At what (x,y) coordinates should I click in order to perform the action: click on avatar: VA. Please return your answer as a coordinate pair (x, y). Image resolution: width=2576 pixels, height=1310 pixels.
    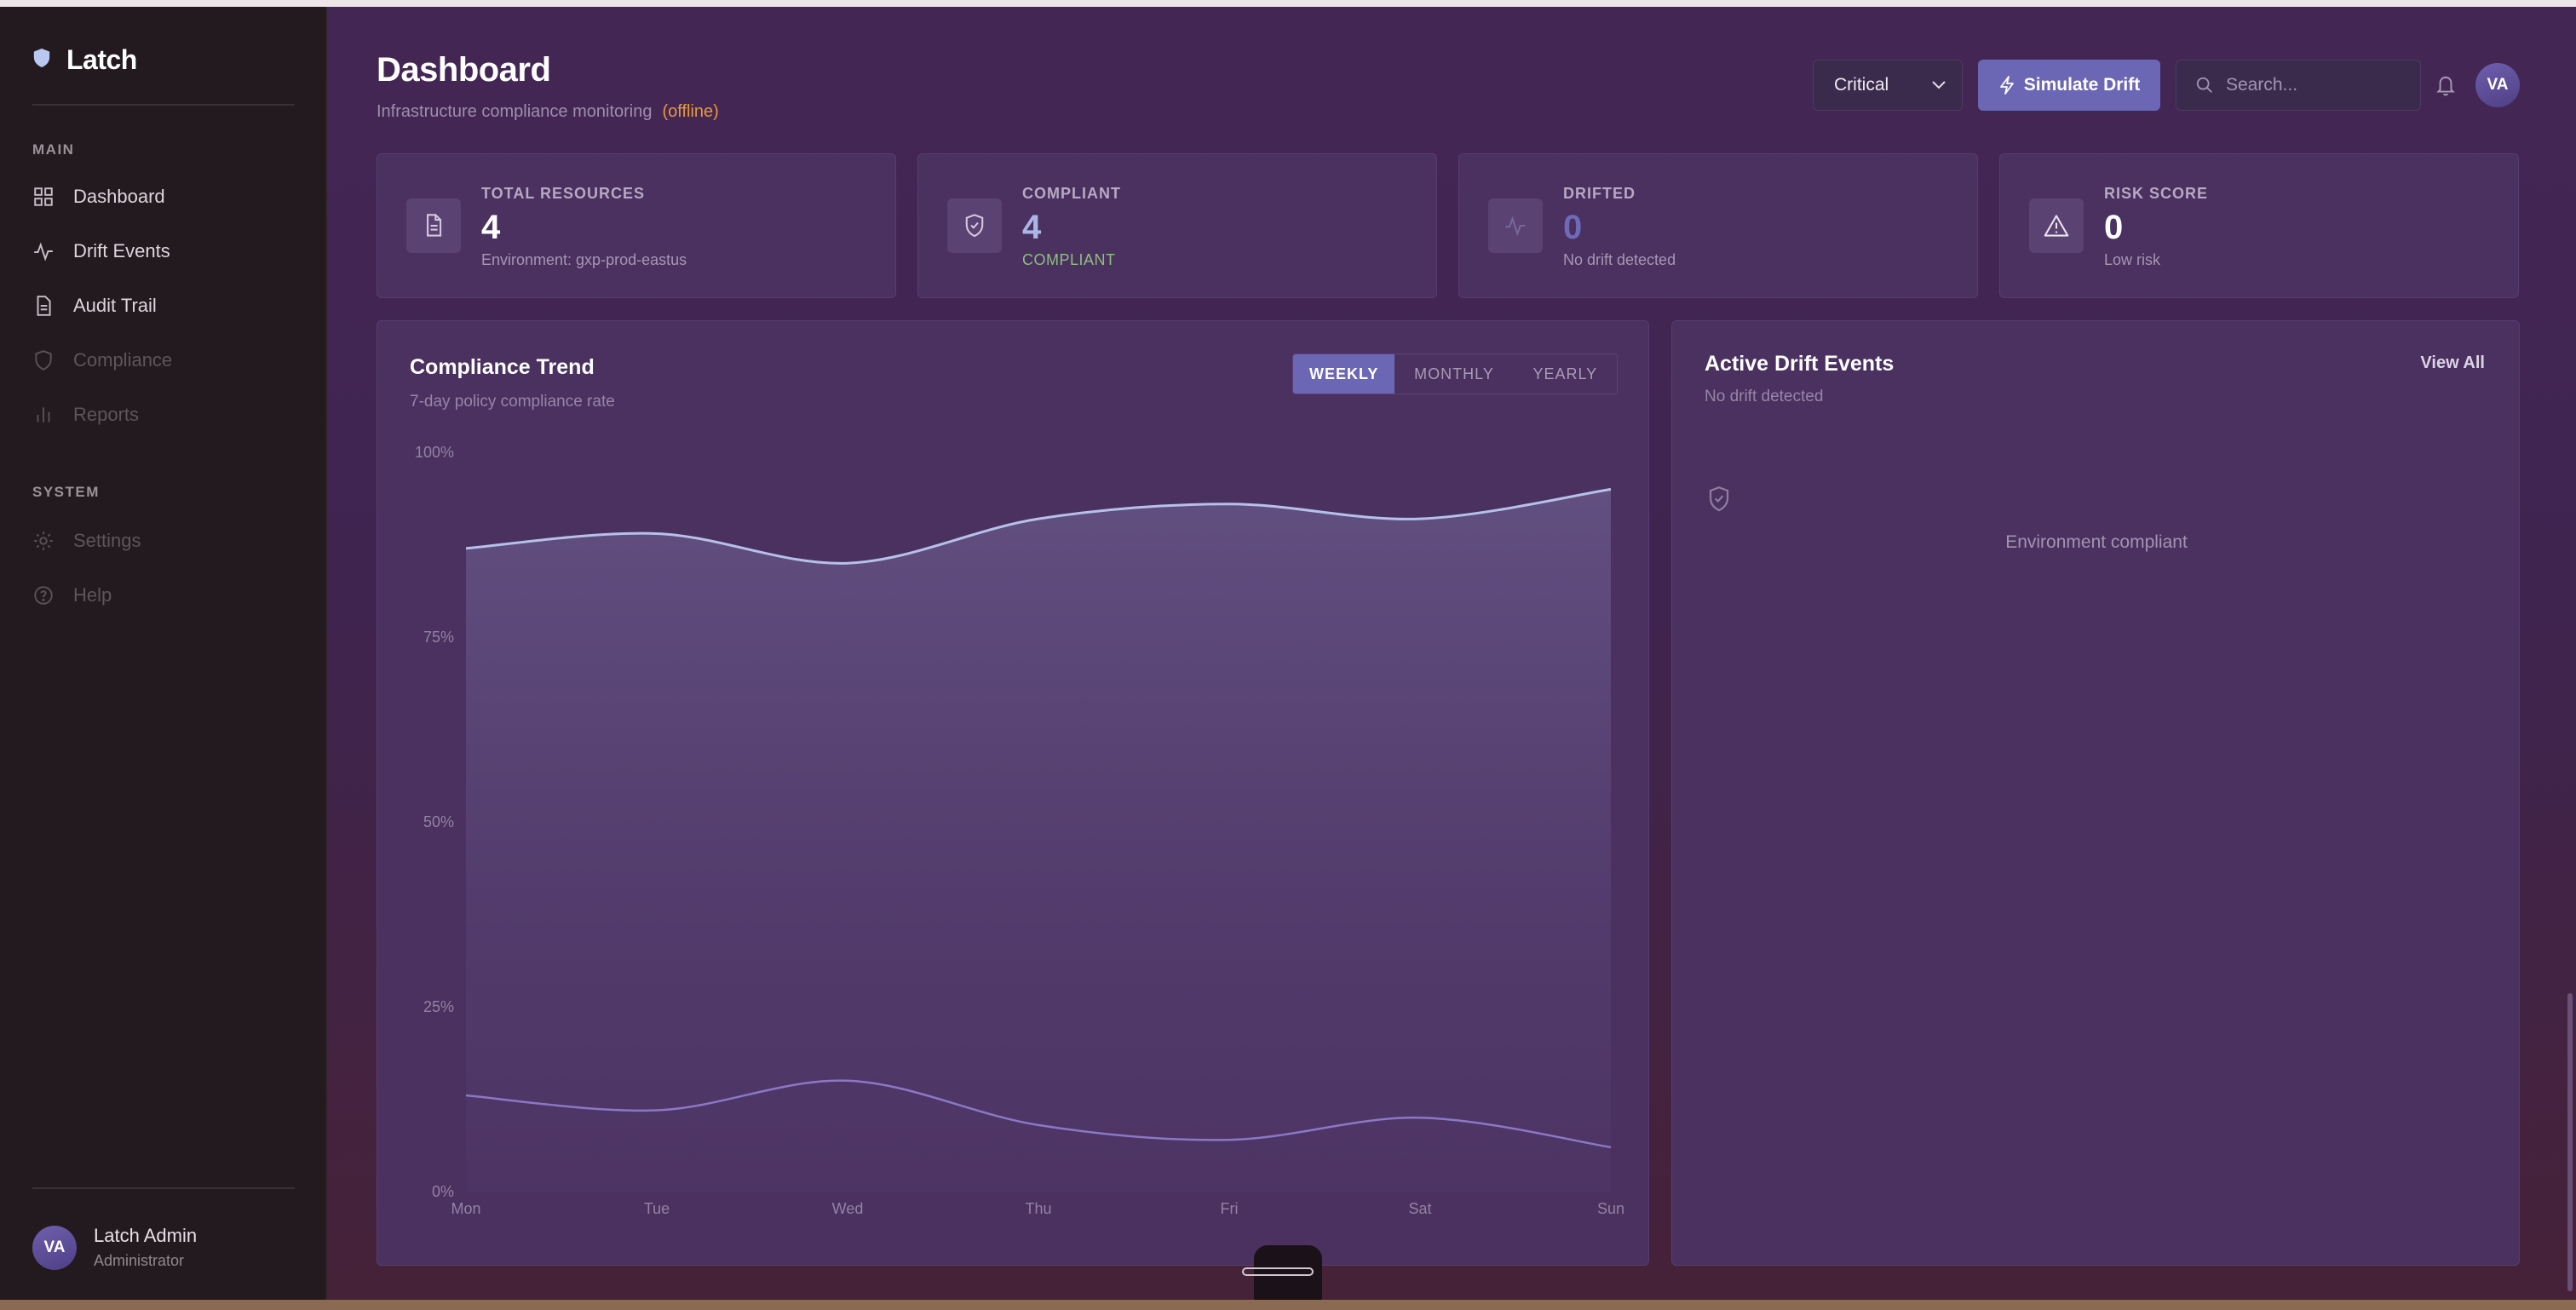
    Looking at the image, I should click on (55, 1247).